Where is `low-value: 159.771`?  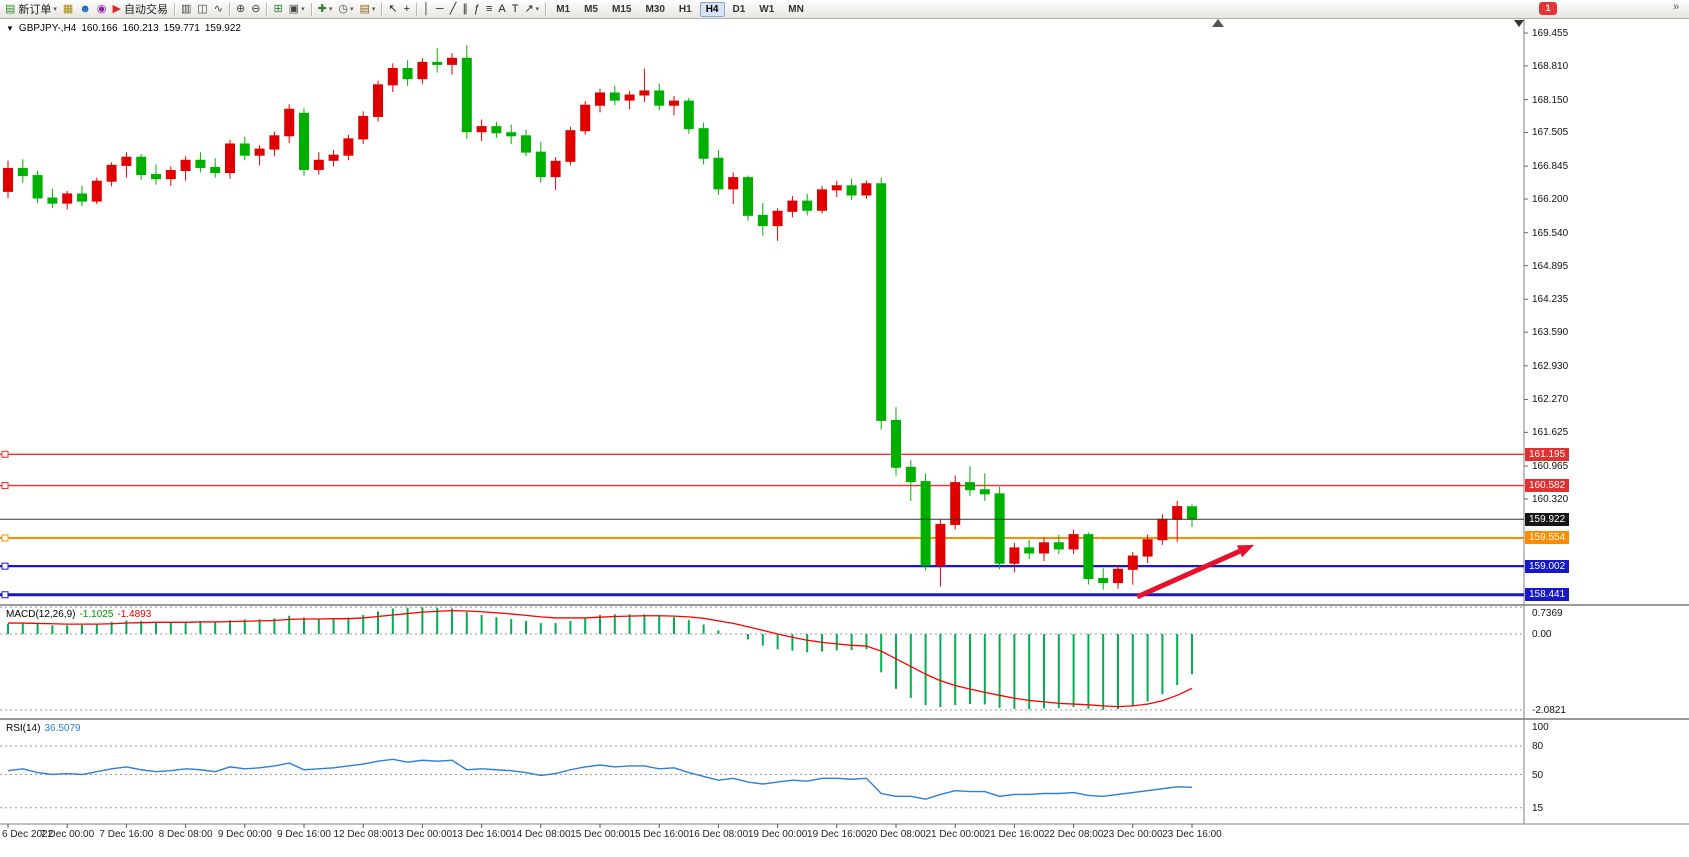
low-value: 159.771 is located at coordinates (181, 28).